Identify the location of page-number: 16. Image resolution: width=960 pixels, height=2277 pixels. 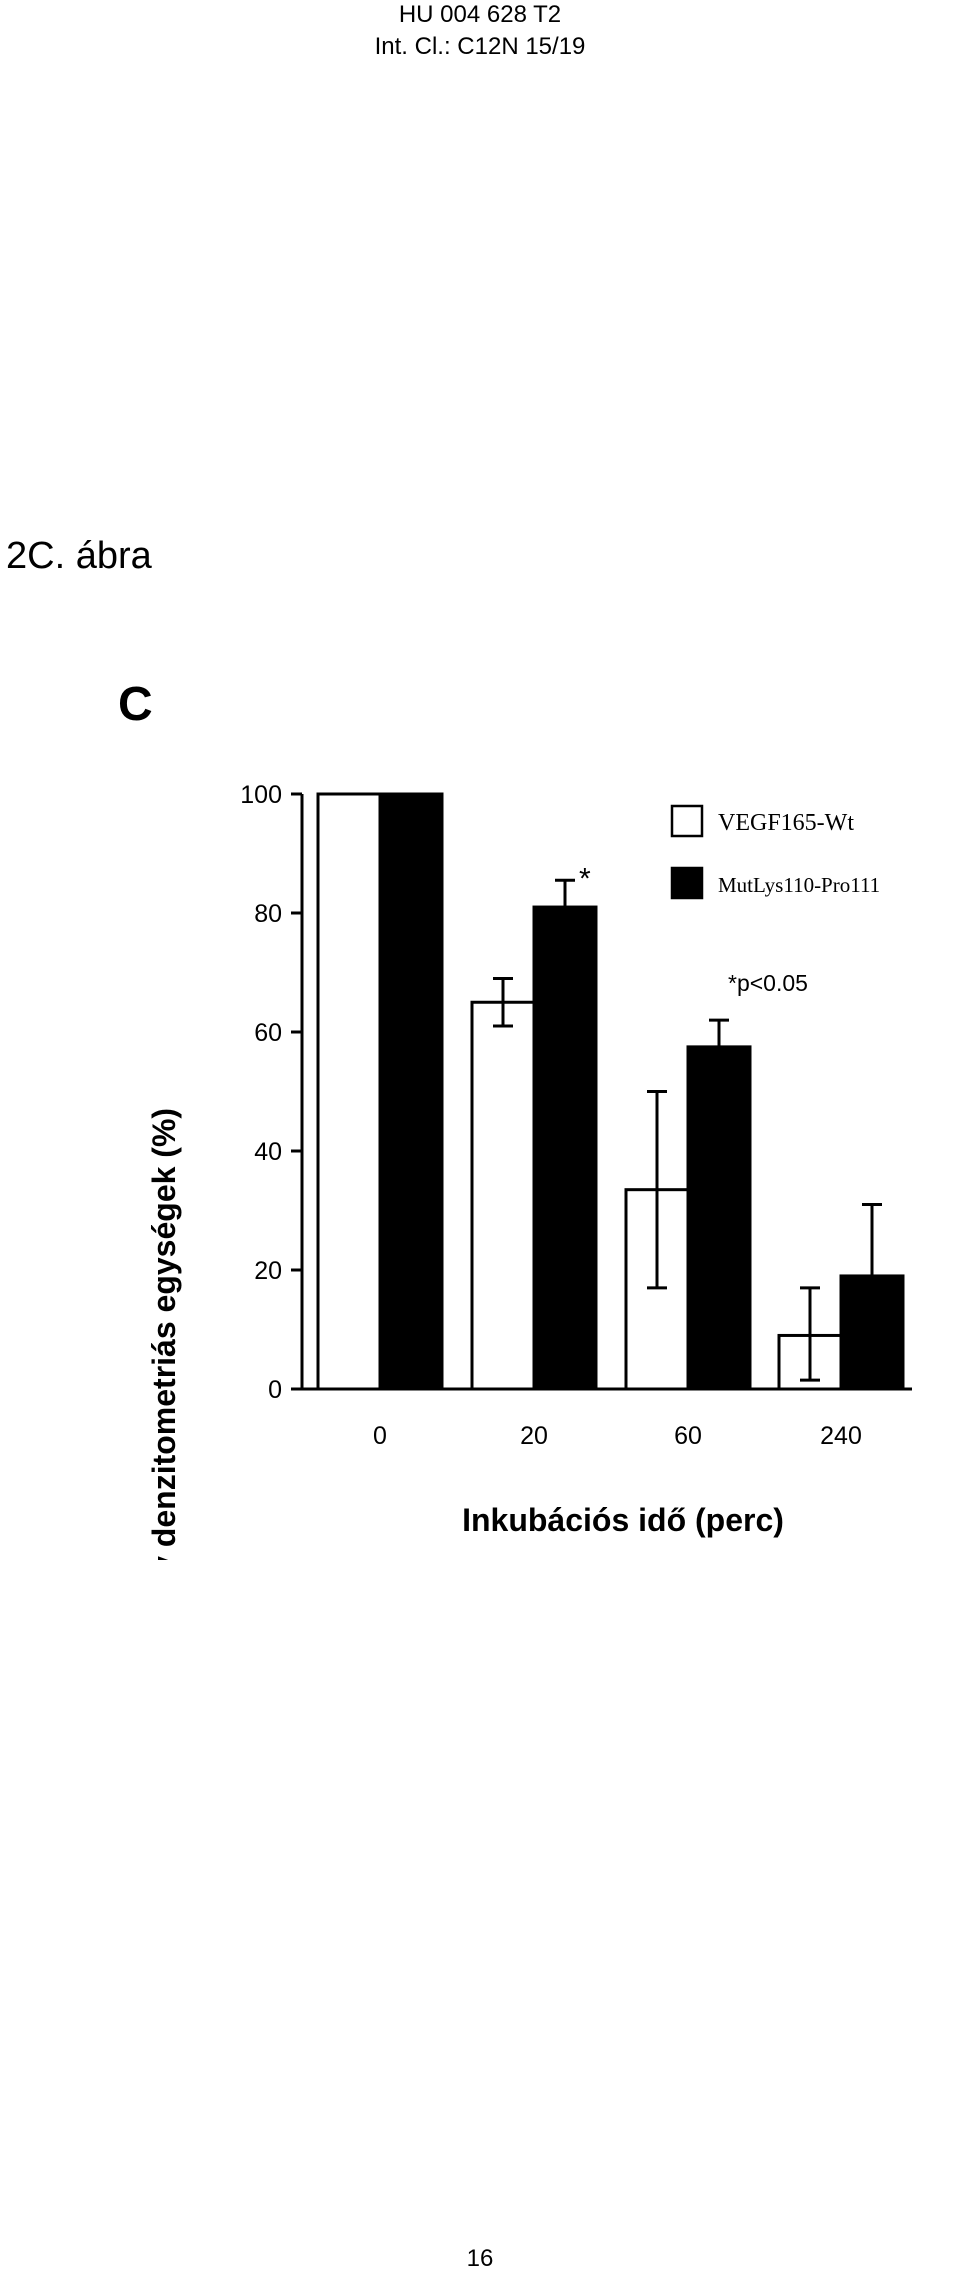
(480, 2258).